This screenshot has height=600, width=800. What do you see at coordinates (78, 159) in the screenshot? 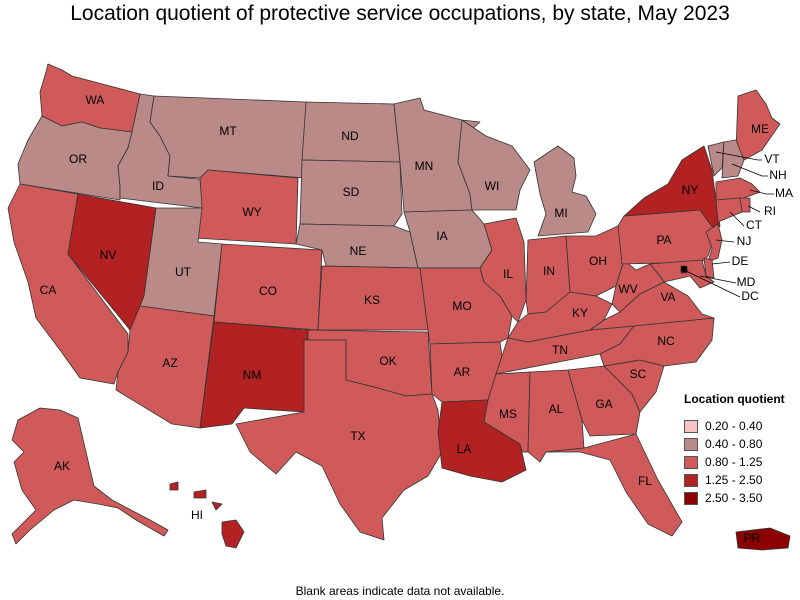
I see `state-label-or: OR` at bounding box center [78, 159].